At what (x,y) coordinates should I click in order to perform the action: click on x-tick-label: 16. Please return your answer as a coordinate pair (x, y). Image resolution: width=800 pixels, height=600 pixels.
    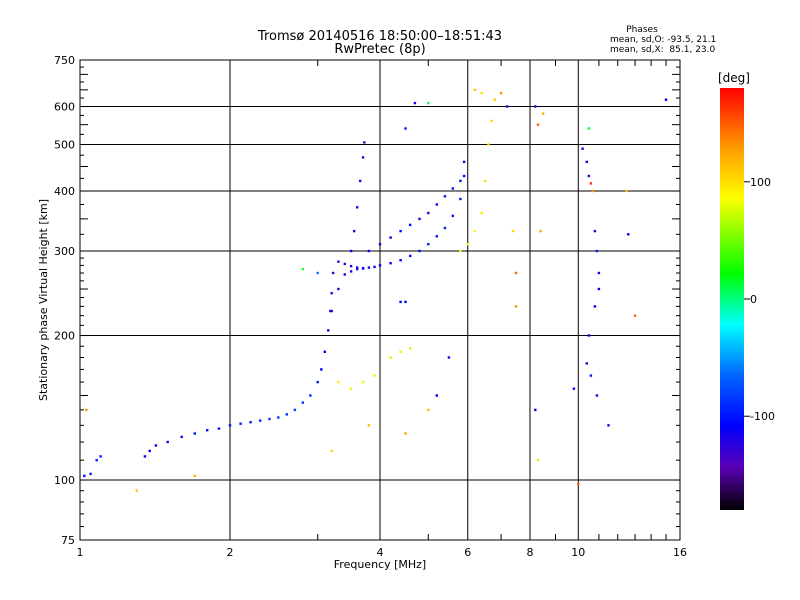
    Looking at the image, I should click on (680, 552).